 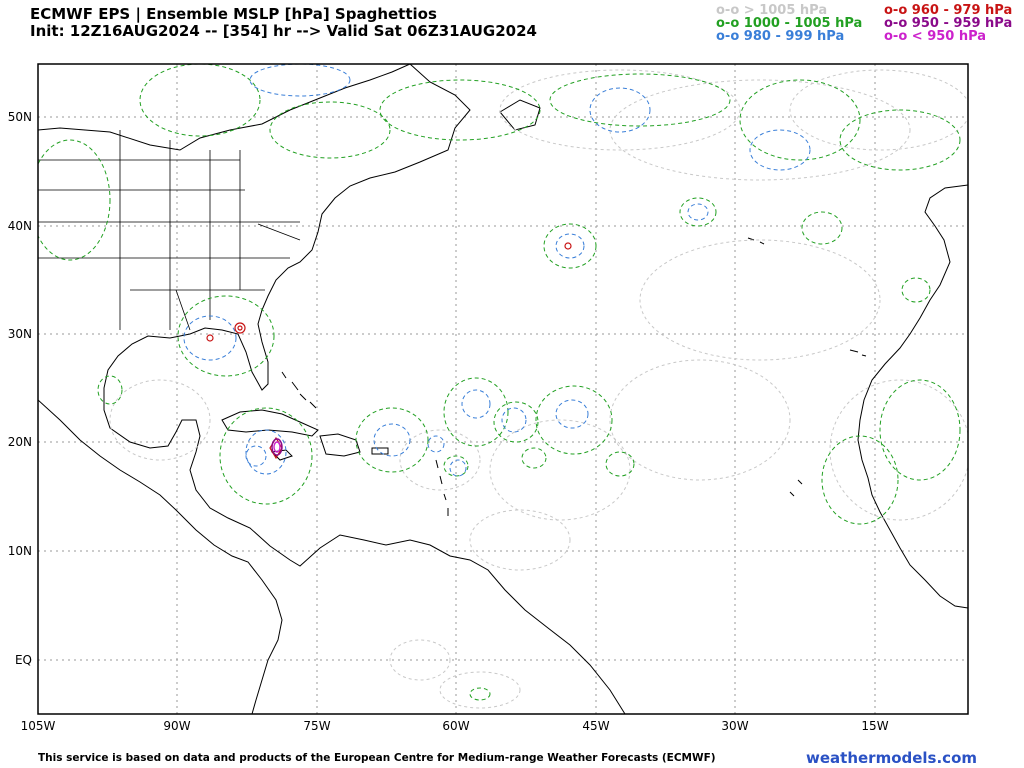 I want to click on legend-gt-1005: o-o > 1005 hPa, so click(x=772, y=10).